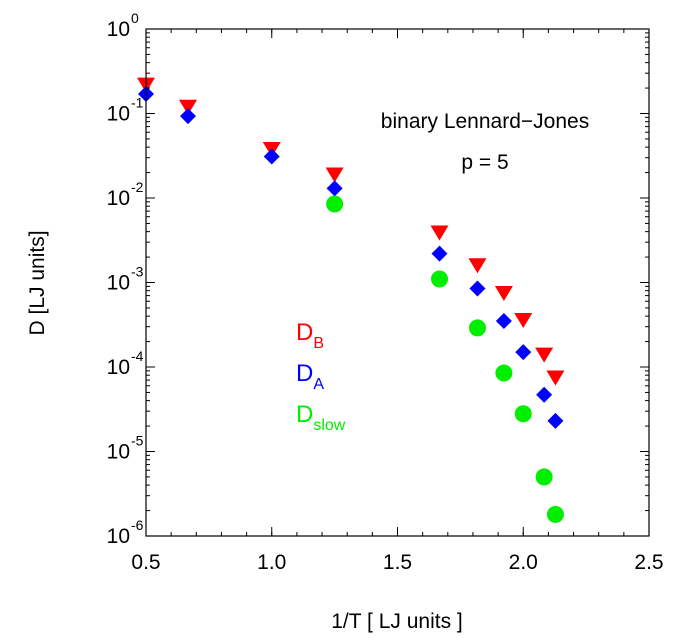 The image size is (676, 638). I want to click on annotation-pressure: p = 5, so click(484, 162).